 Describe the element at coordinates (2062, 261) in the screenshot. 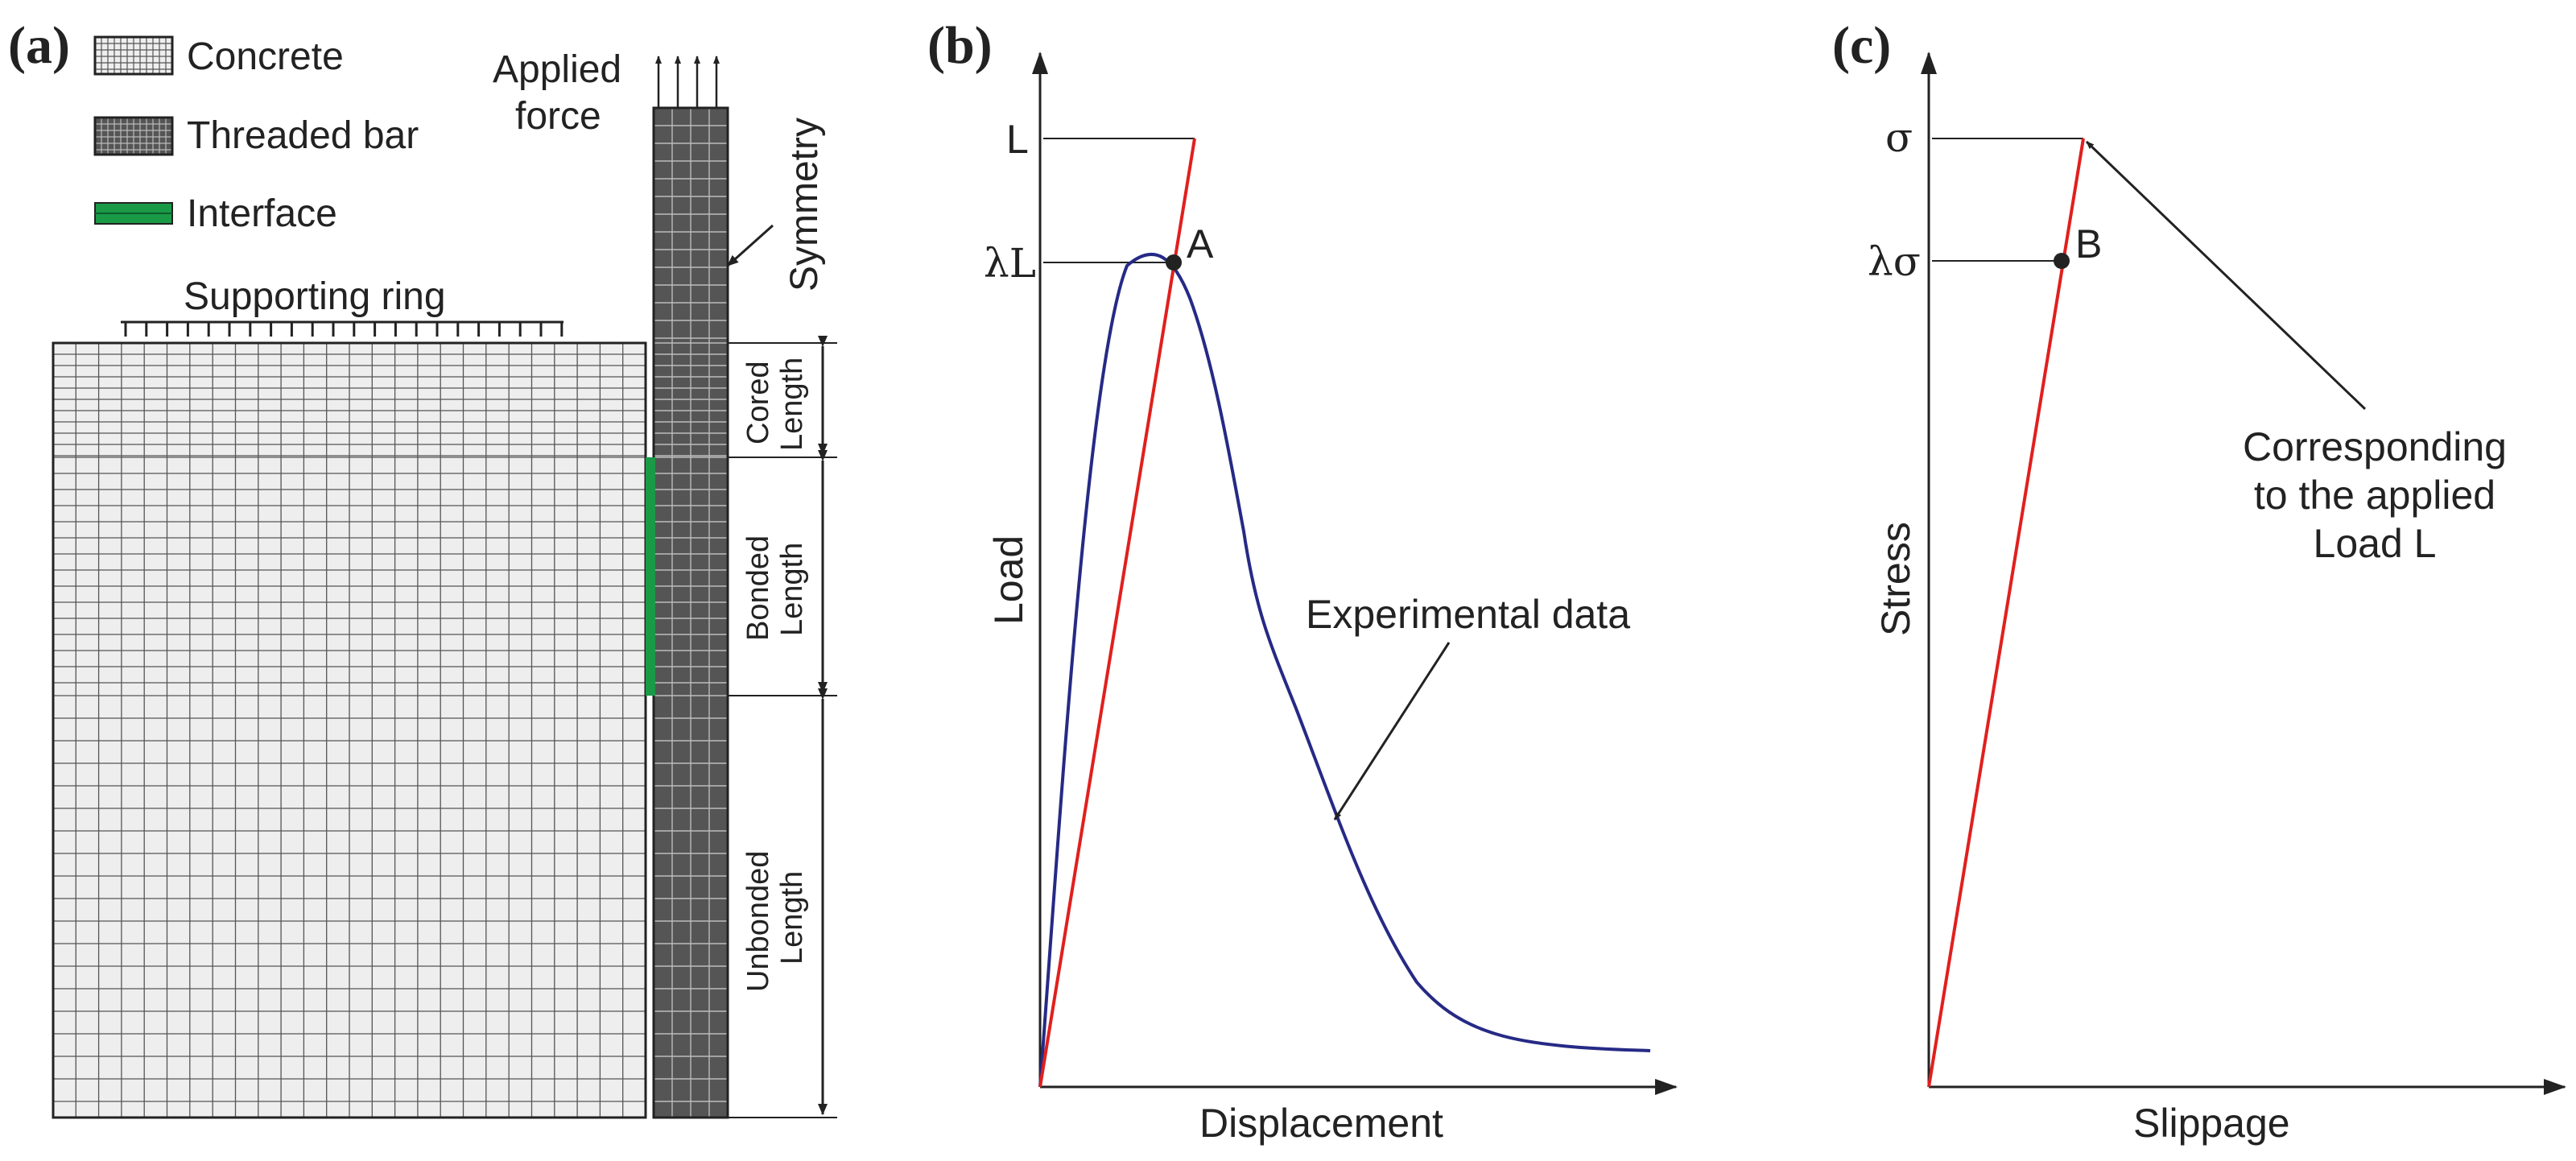

I see `point-B` at that location.